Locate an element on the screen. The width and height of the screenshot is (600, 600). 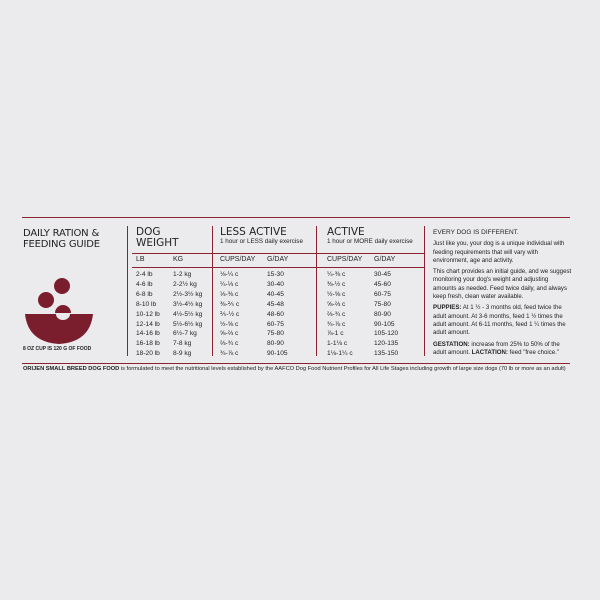
lactation-label: LACTATION: is located at coordinates (489, 352).